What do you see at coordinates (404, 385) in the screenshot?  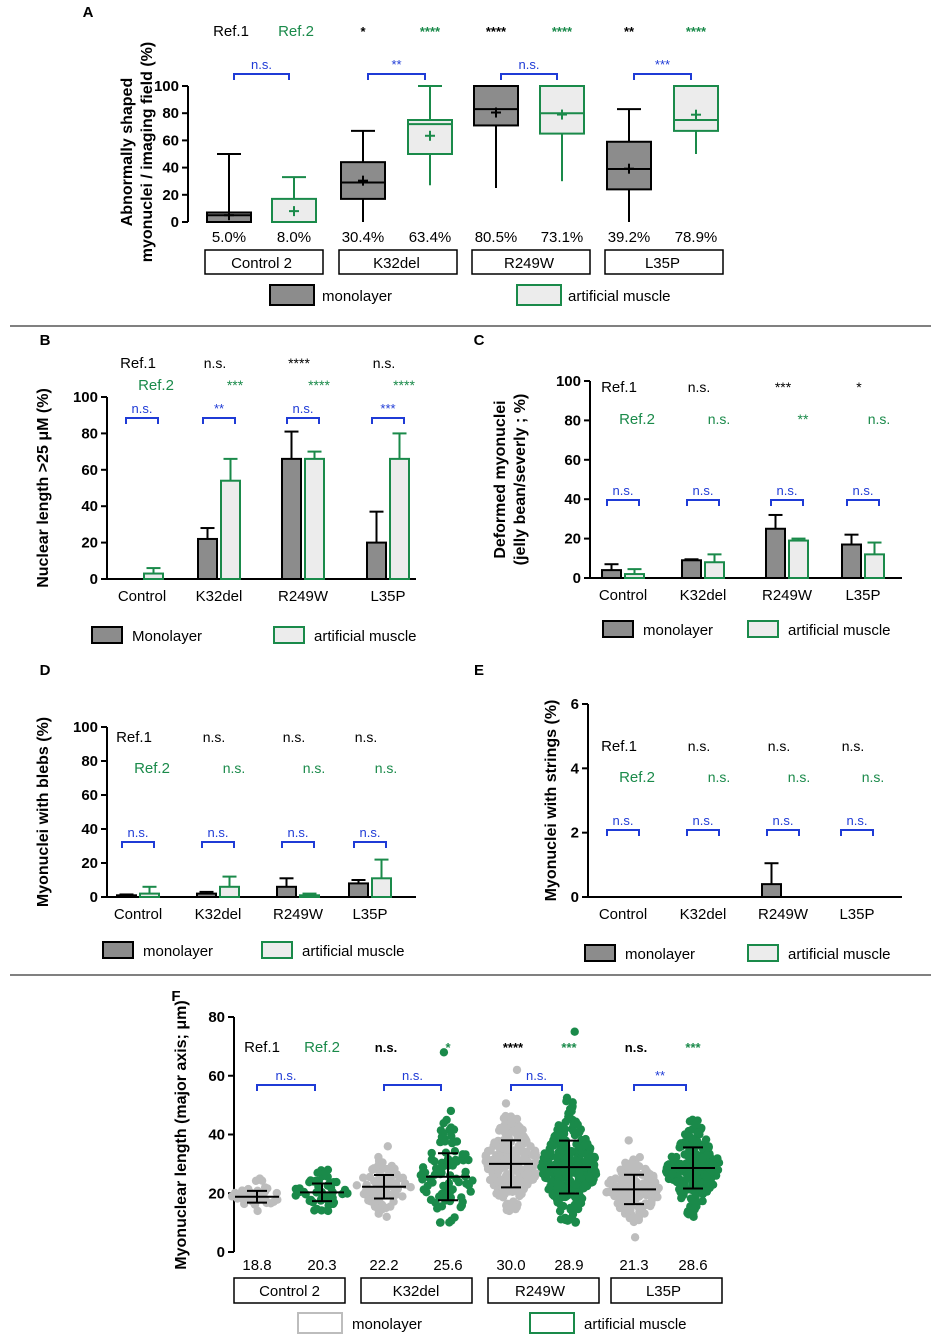 I see `panel-b-sig2: ****` at bounding box center [404, 385].